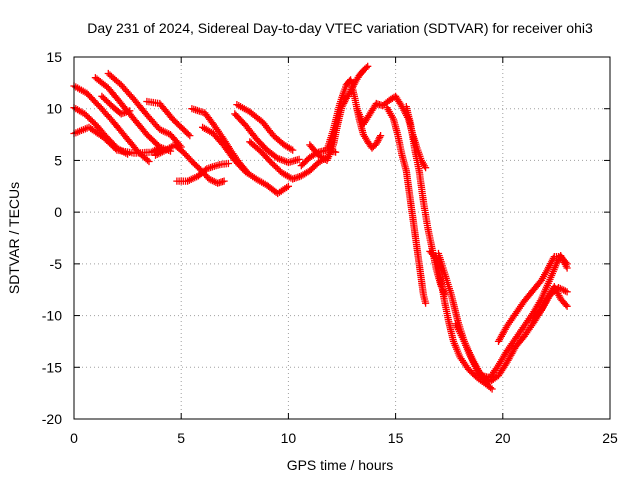 The height and width of the screenshot is (480, 640). Describe the element at coordinates (52, 316) in the screenshot. I see `y-tick-label: -10` at that location.